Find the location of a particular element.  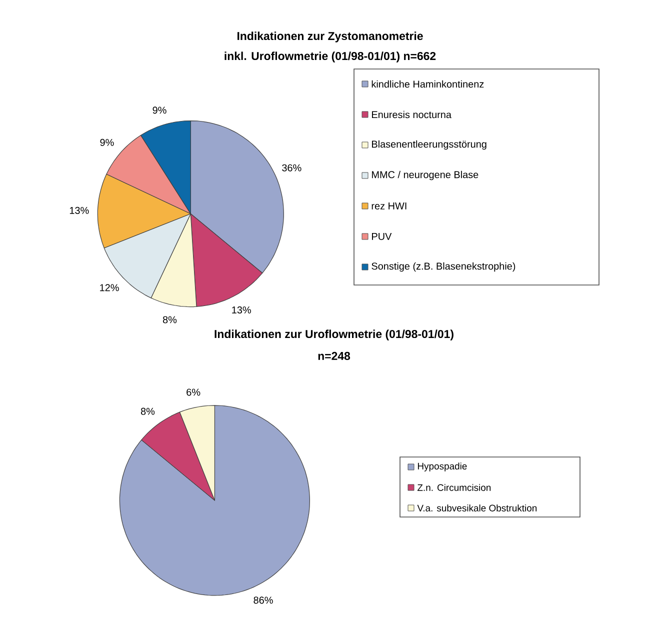

legend-label: Enuresis nocturna is located at coordinates (412, 114).